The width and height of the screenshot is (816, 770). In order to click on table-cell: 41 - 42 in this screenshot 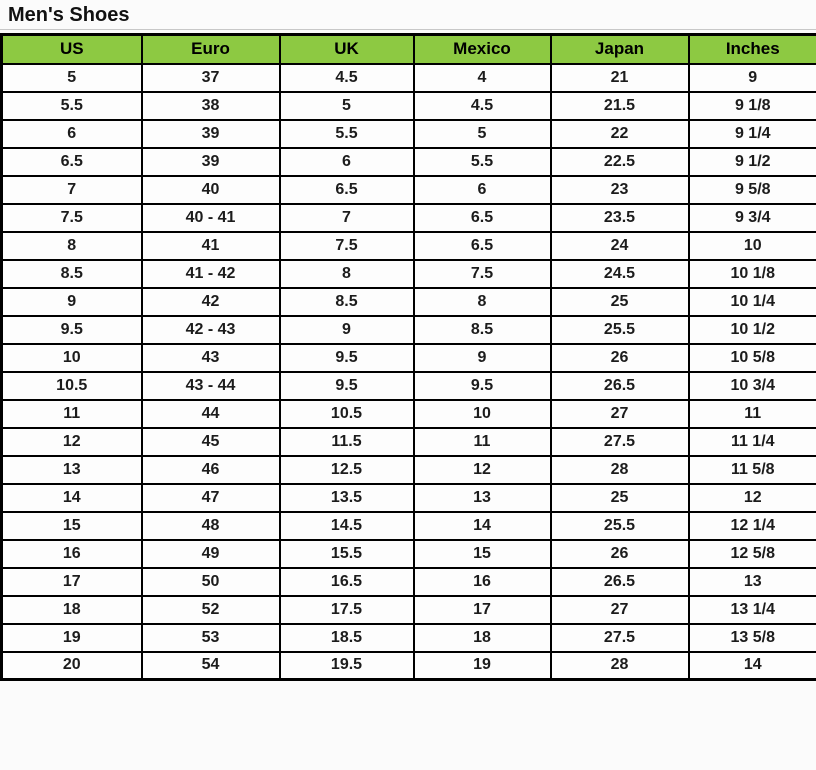, I will do `click(210, 273)`.